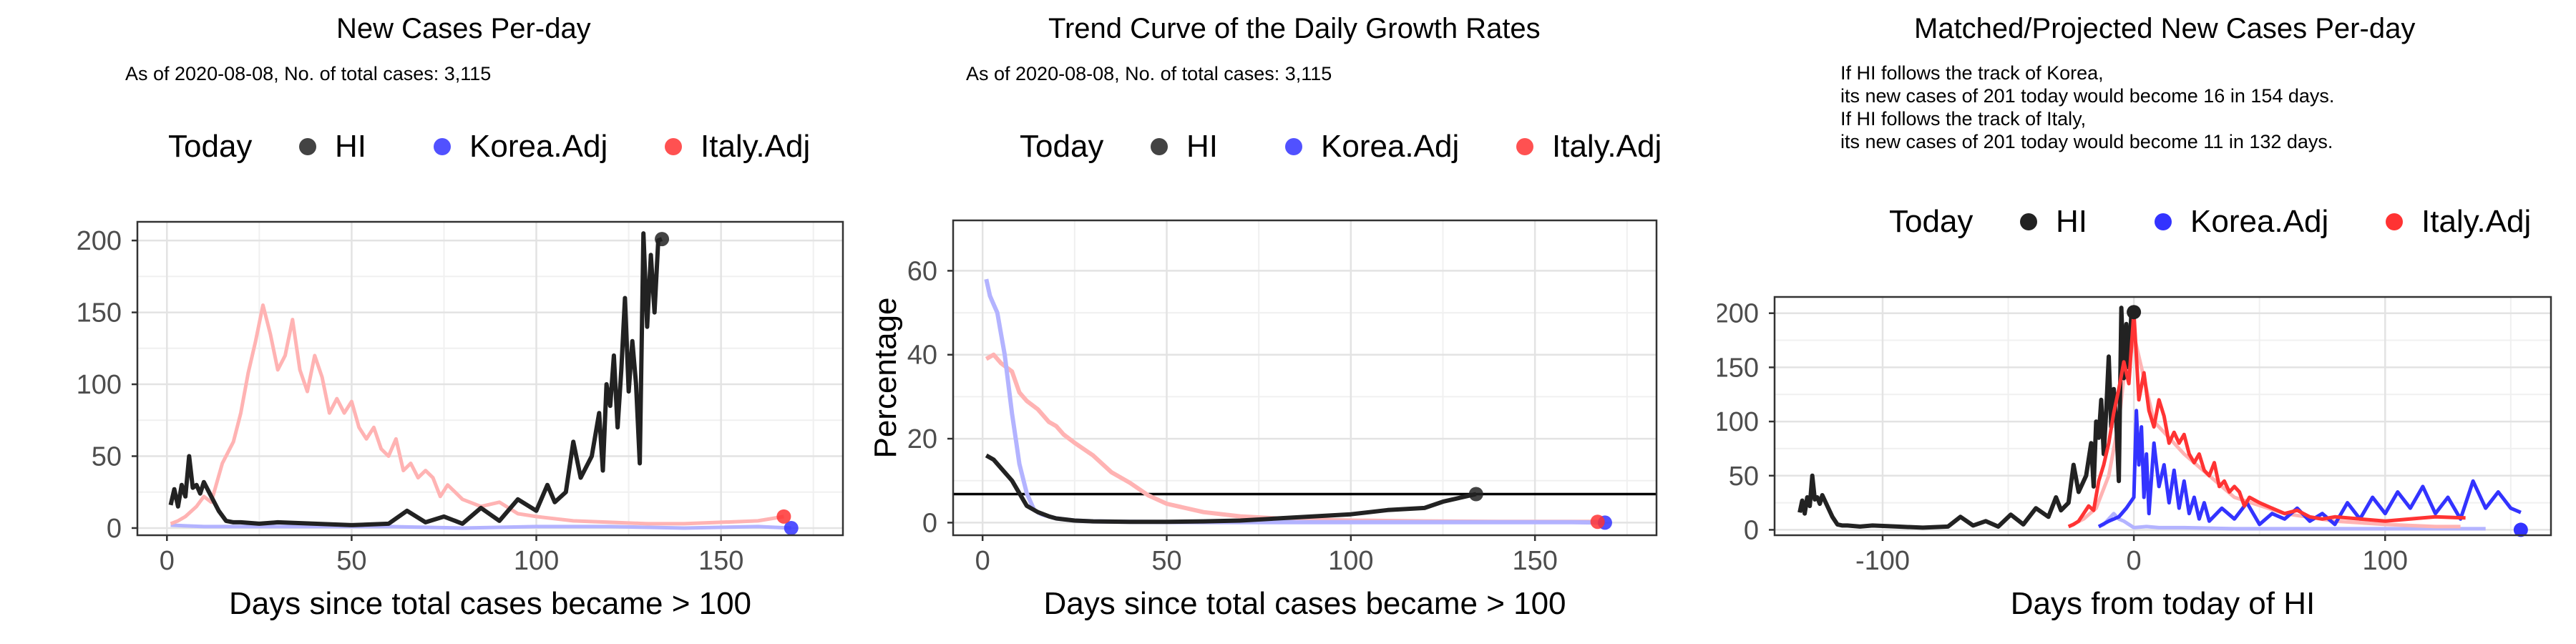 This screenshot has width=2576, height=644. What do you see at coordinates (2163, 603) in the screenshot?
I see `x-axis-label: Days from today of HI` at bounding box center [2163, 603].